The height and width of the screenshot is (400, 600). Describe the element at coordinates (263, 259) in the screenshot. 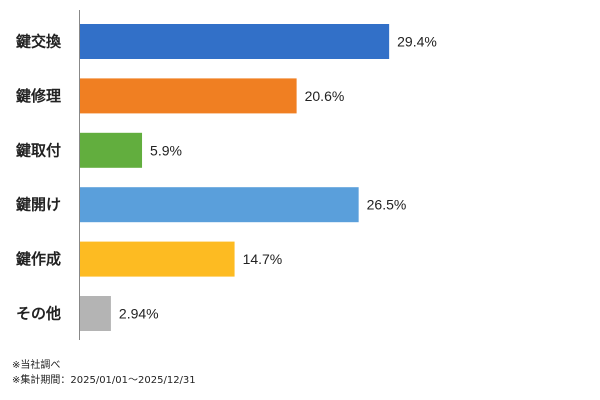

I see `value-label-4: 14.7%` at that location.